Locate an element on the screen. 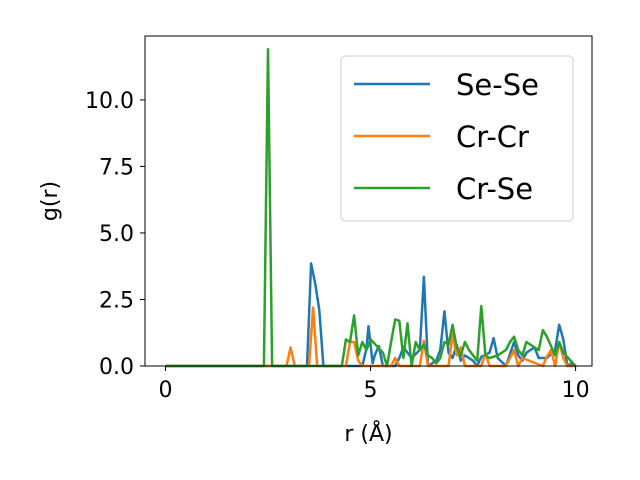  x-tick-label: 5 is located at coordinates (371, 390).